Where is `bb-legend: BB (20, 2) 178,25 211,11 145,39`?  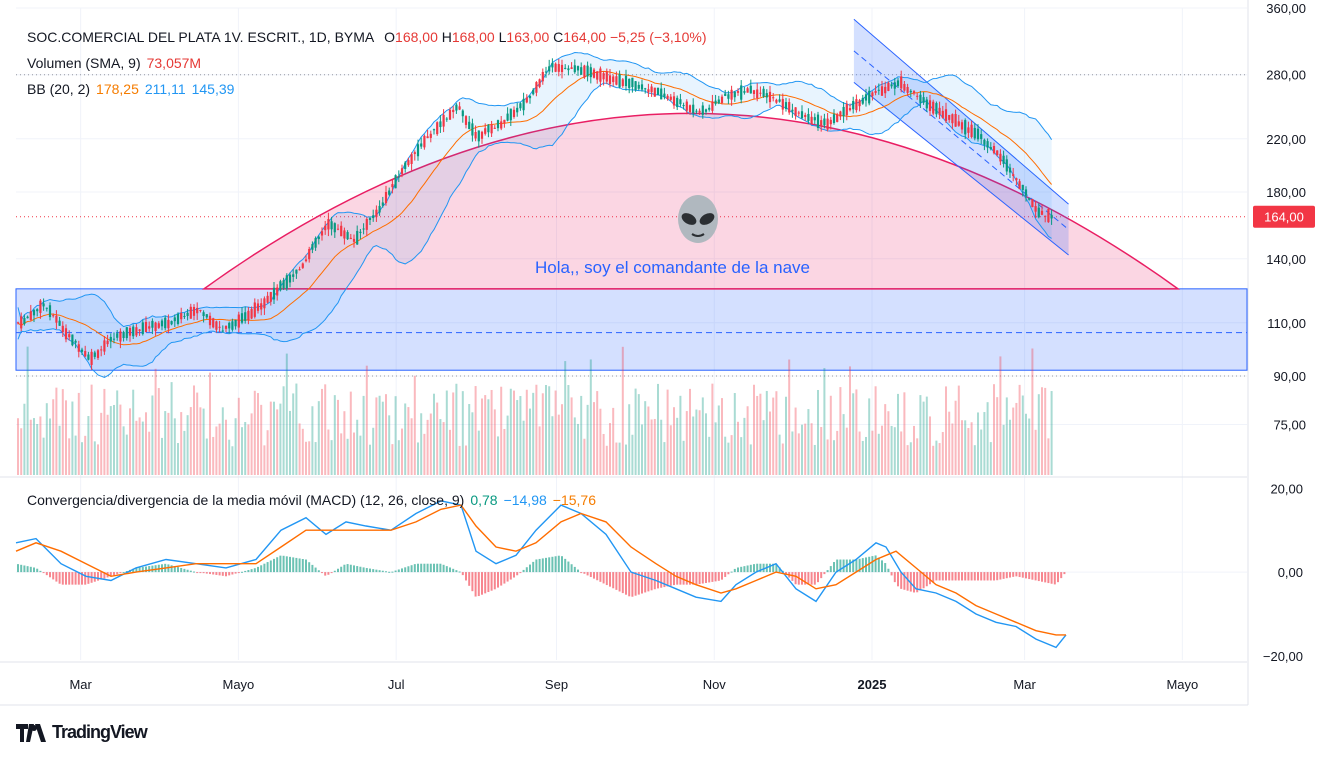
bb-legend: BB (20, 2) 178,25 211,11 145,39 is located at coordinates (133, 89).